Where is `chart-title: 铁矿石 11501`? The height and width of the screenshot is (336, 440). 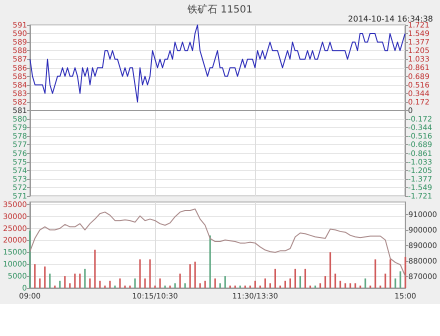 chart-title: 铁矿石 11501 is located at coordinates (219, 10).